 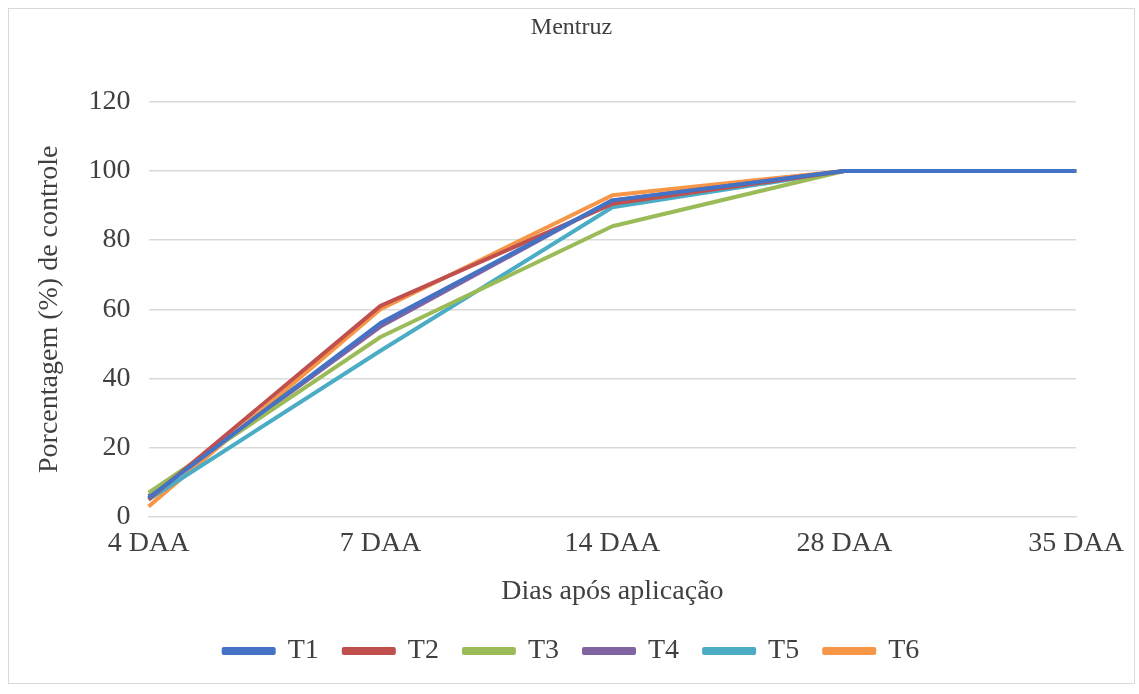 What do you see at coordinates (904, 649) in the screenshot?
I see `legend-label: T6` at bounding box center [904, 649].